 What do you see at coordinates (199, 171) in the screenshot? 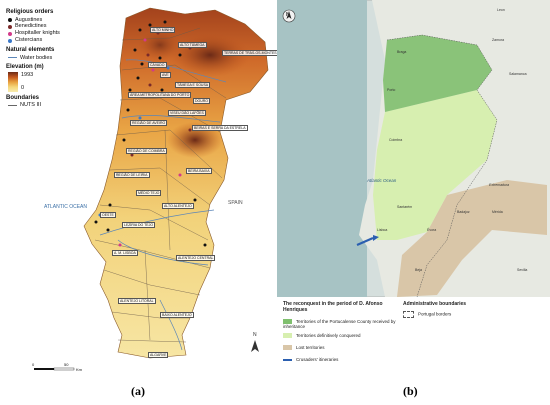
I see `region-label: BEIRA BAIXA` at bounding box center [199, 171].